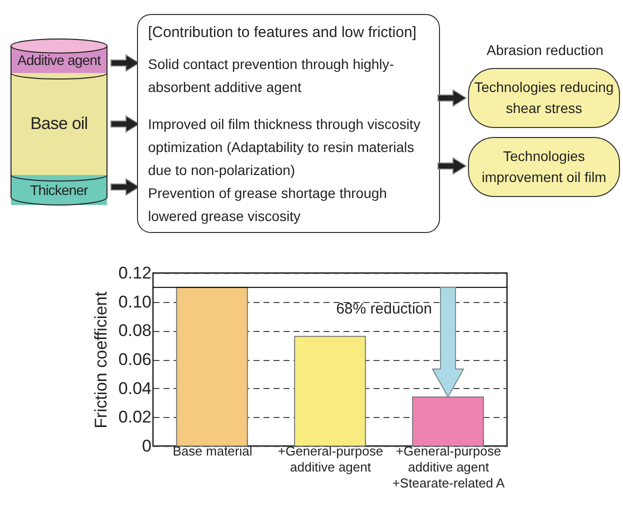 Image resolution: width=623 pixels, height=515 pixels. Describe the element at coordinates (331, 459) in the screenshot. I see `x-tick-label: +General-purpose additive agent` at that location.